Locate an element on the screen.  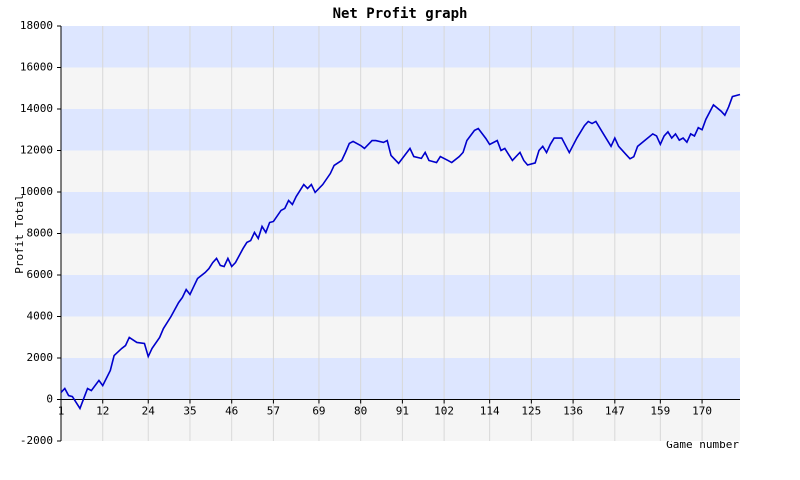
y-tick-label: 6000 is located at coordinates (40, 274).